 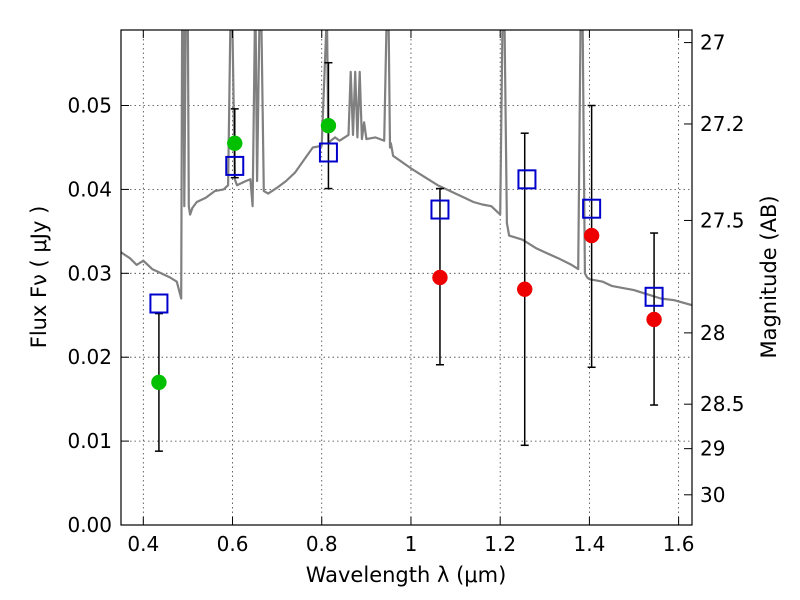 I want to click on y-tick-label: 0.00, so click(x=89, y=525).